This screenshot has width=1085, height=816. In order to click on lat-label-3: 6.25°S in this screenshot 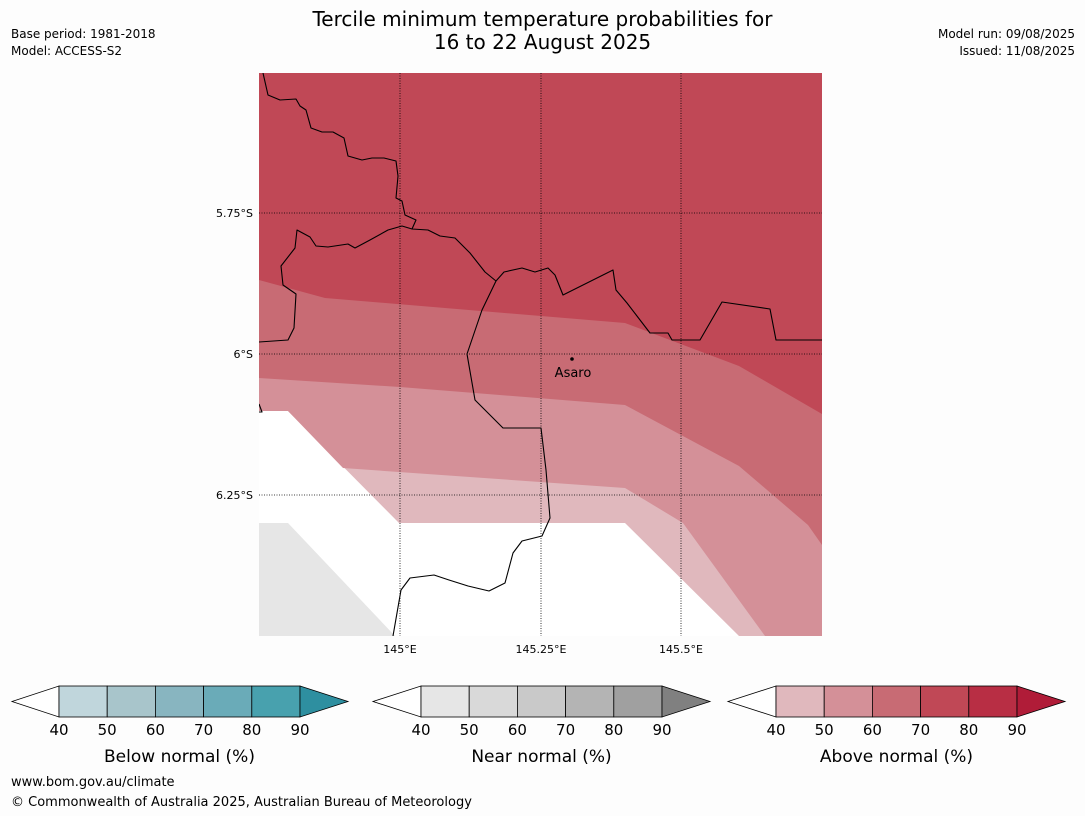, I will do `click(234, 495)`.